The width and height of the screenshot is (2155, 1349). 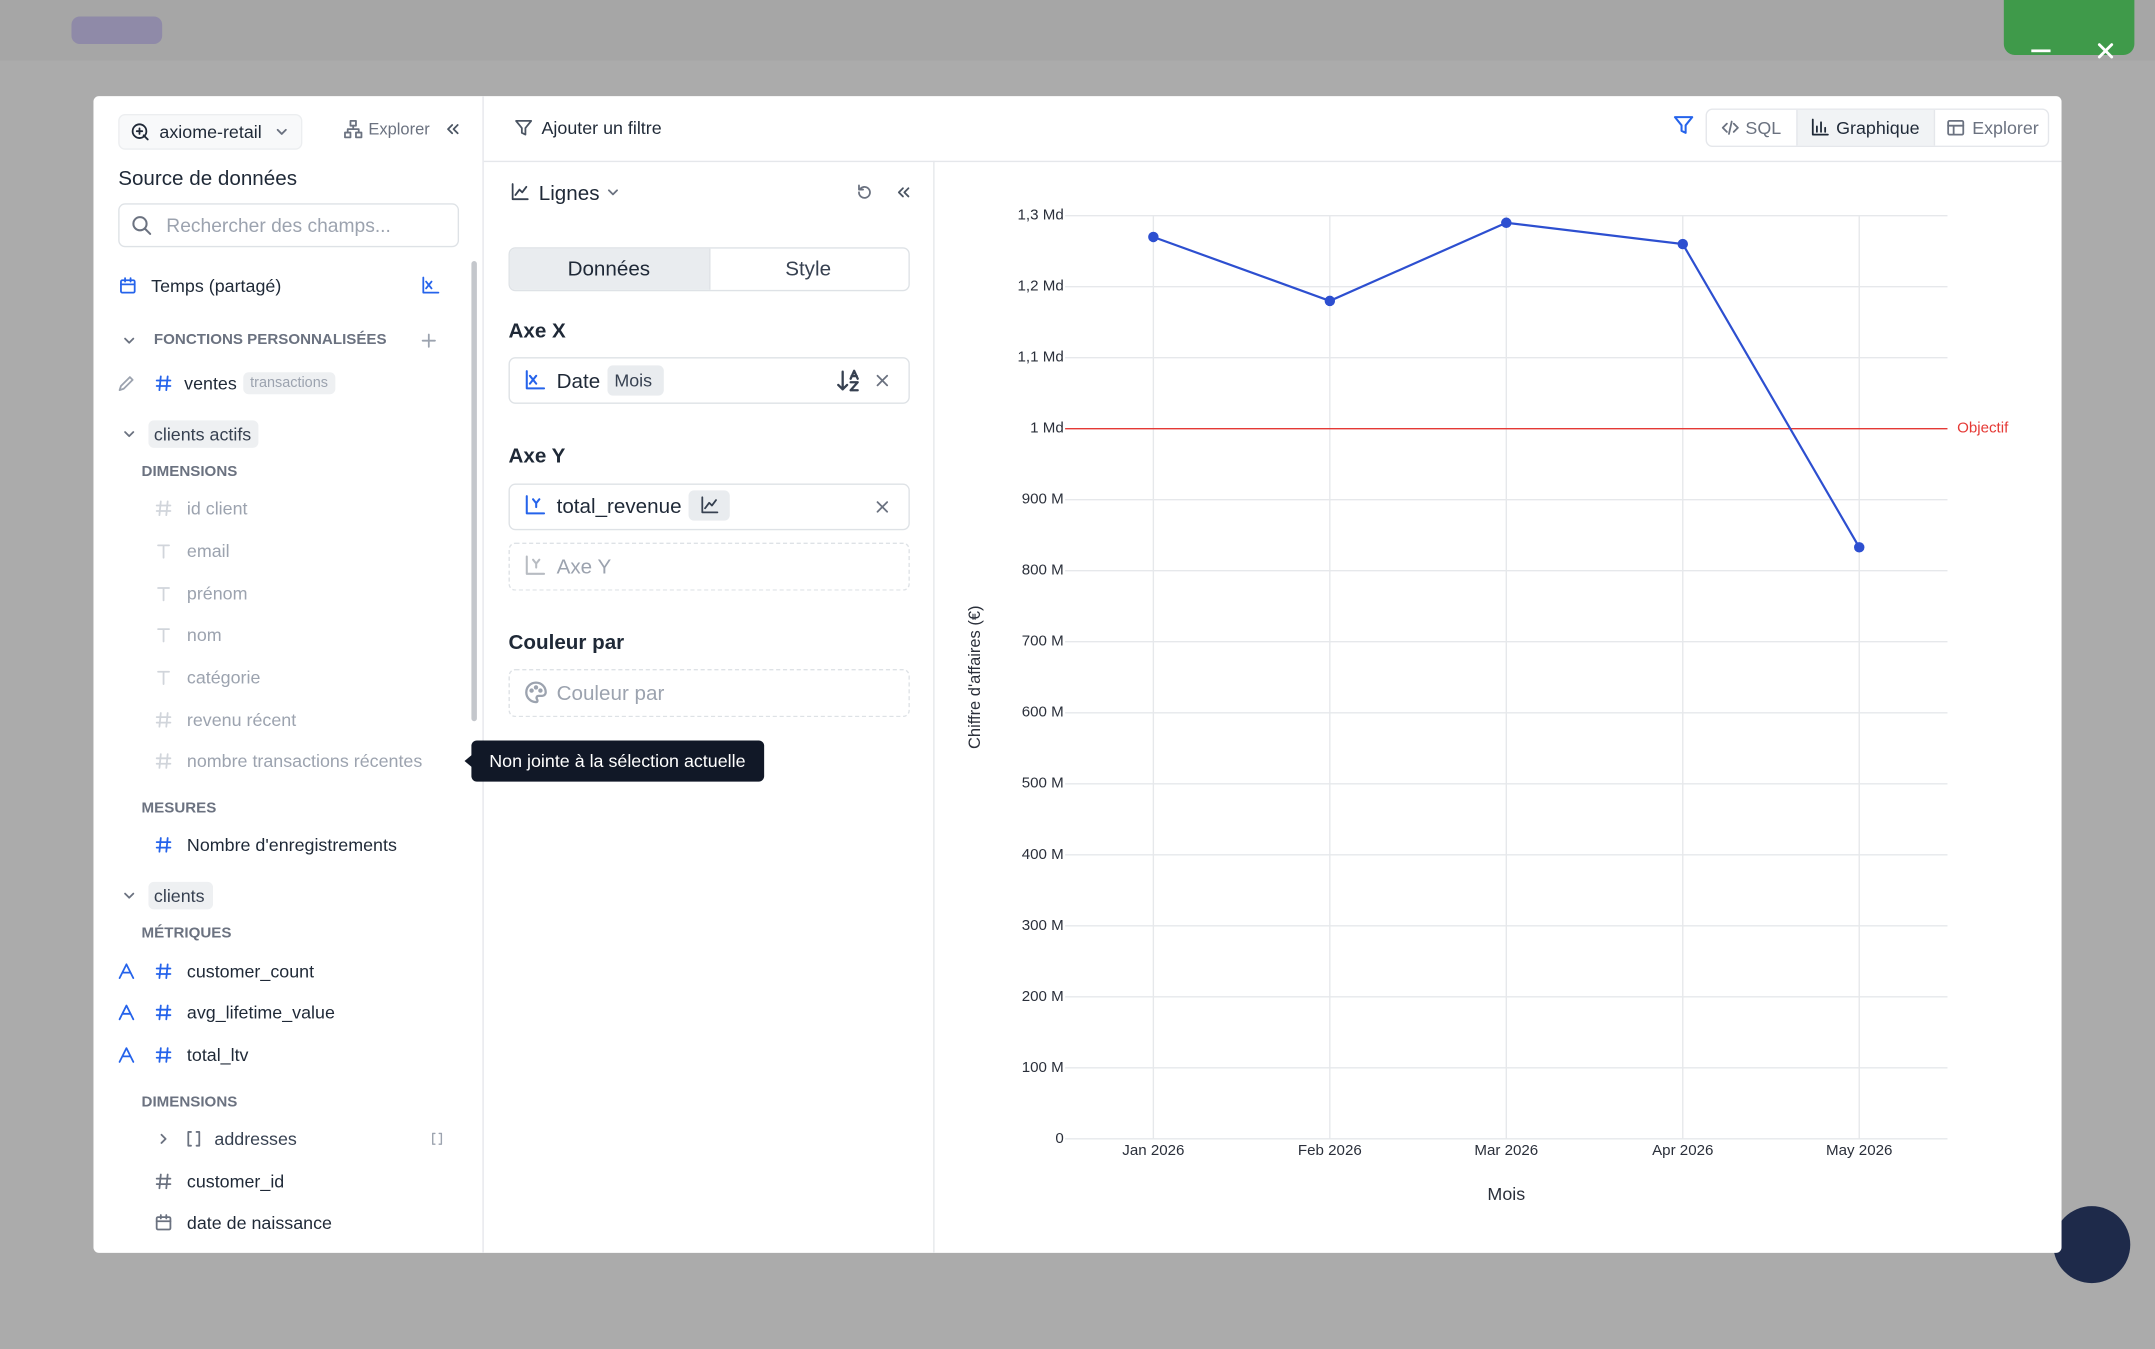 I want to click on explore-tab: Explorer, so click(x=2005, y=128).